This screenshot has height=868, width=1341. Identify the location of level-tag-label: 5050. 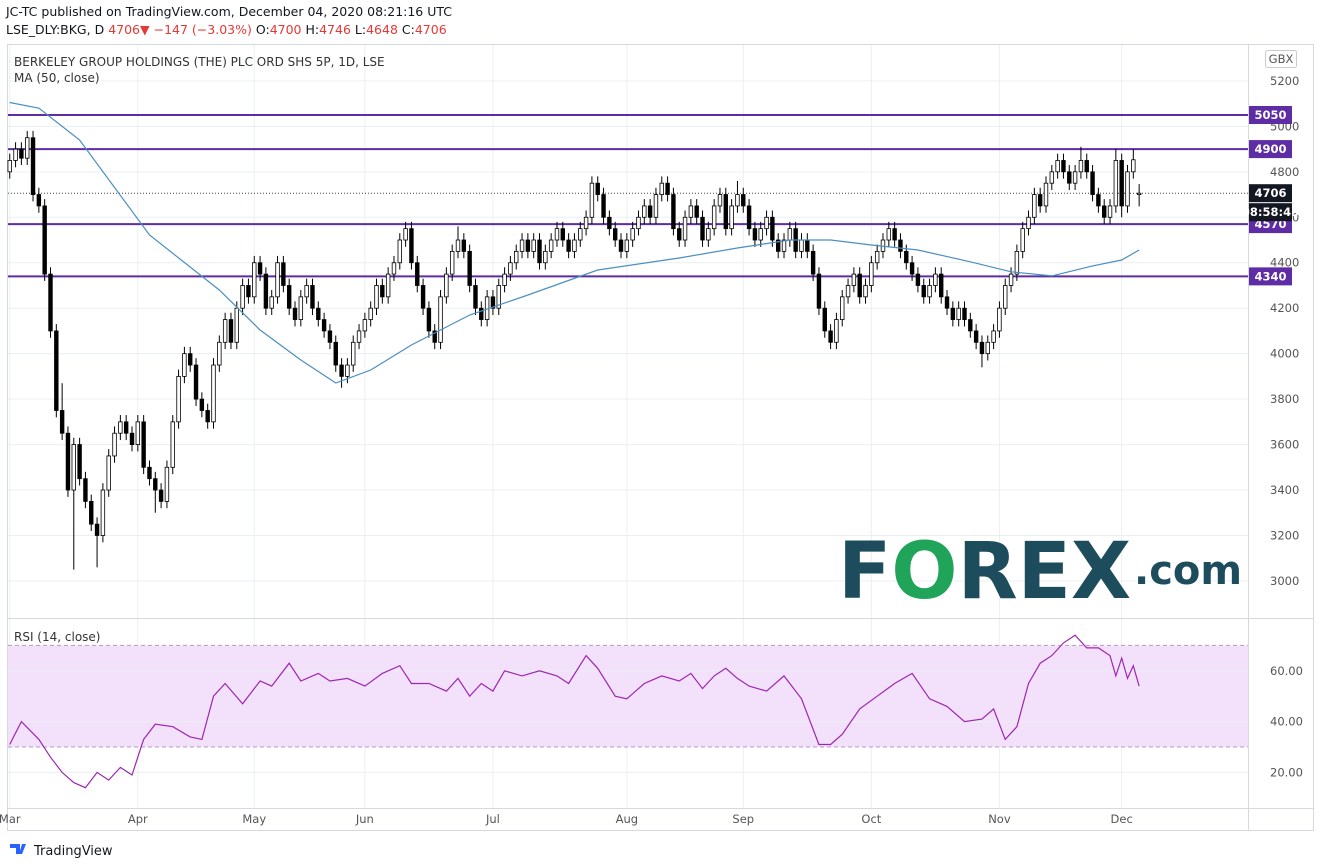
(1270, 115).